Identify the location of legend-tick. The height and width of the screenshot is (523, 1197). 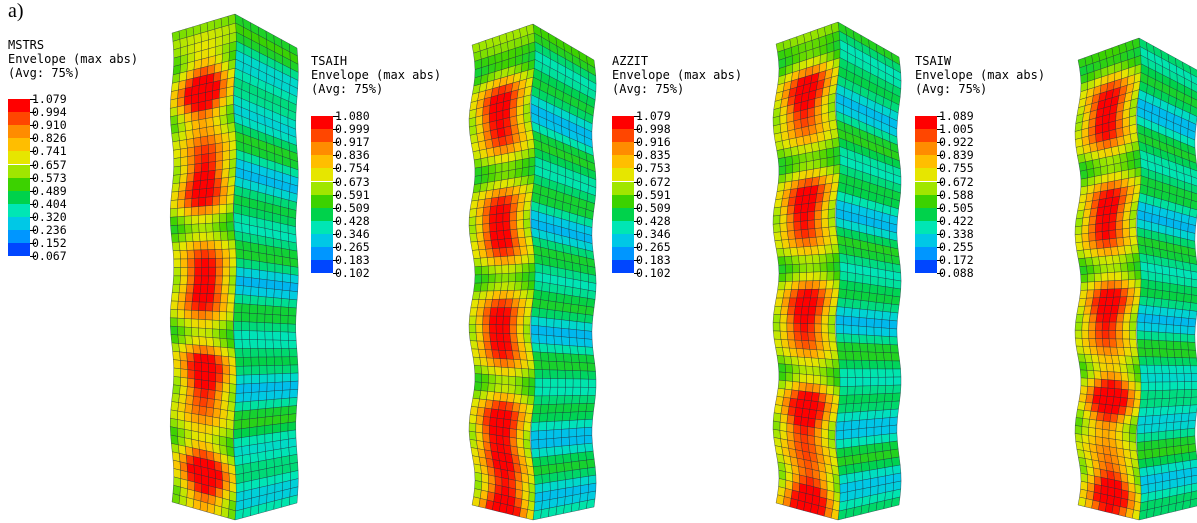
(336, 169).